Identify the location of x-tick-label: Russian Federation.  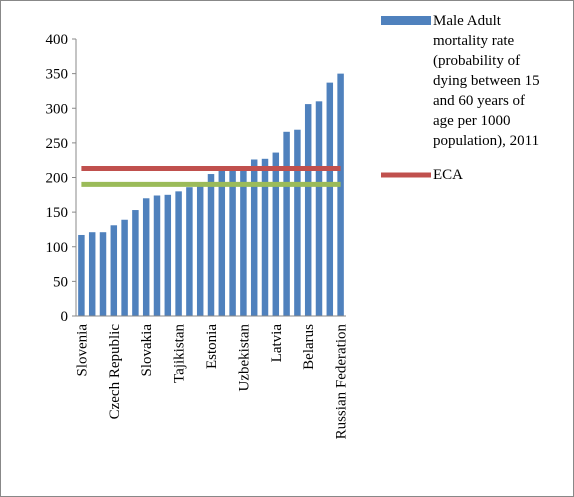
(342, 382).